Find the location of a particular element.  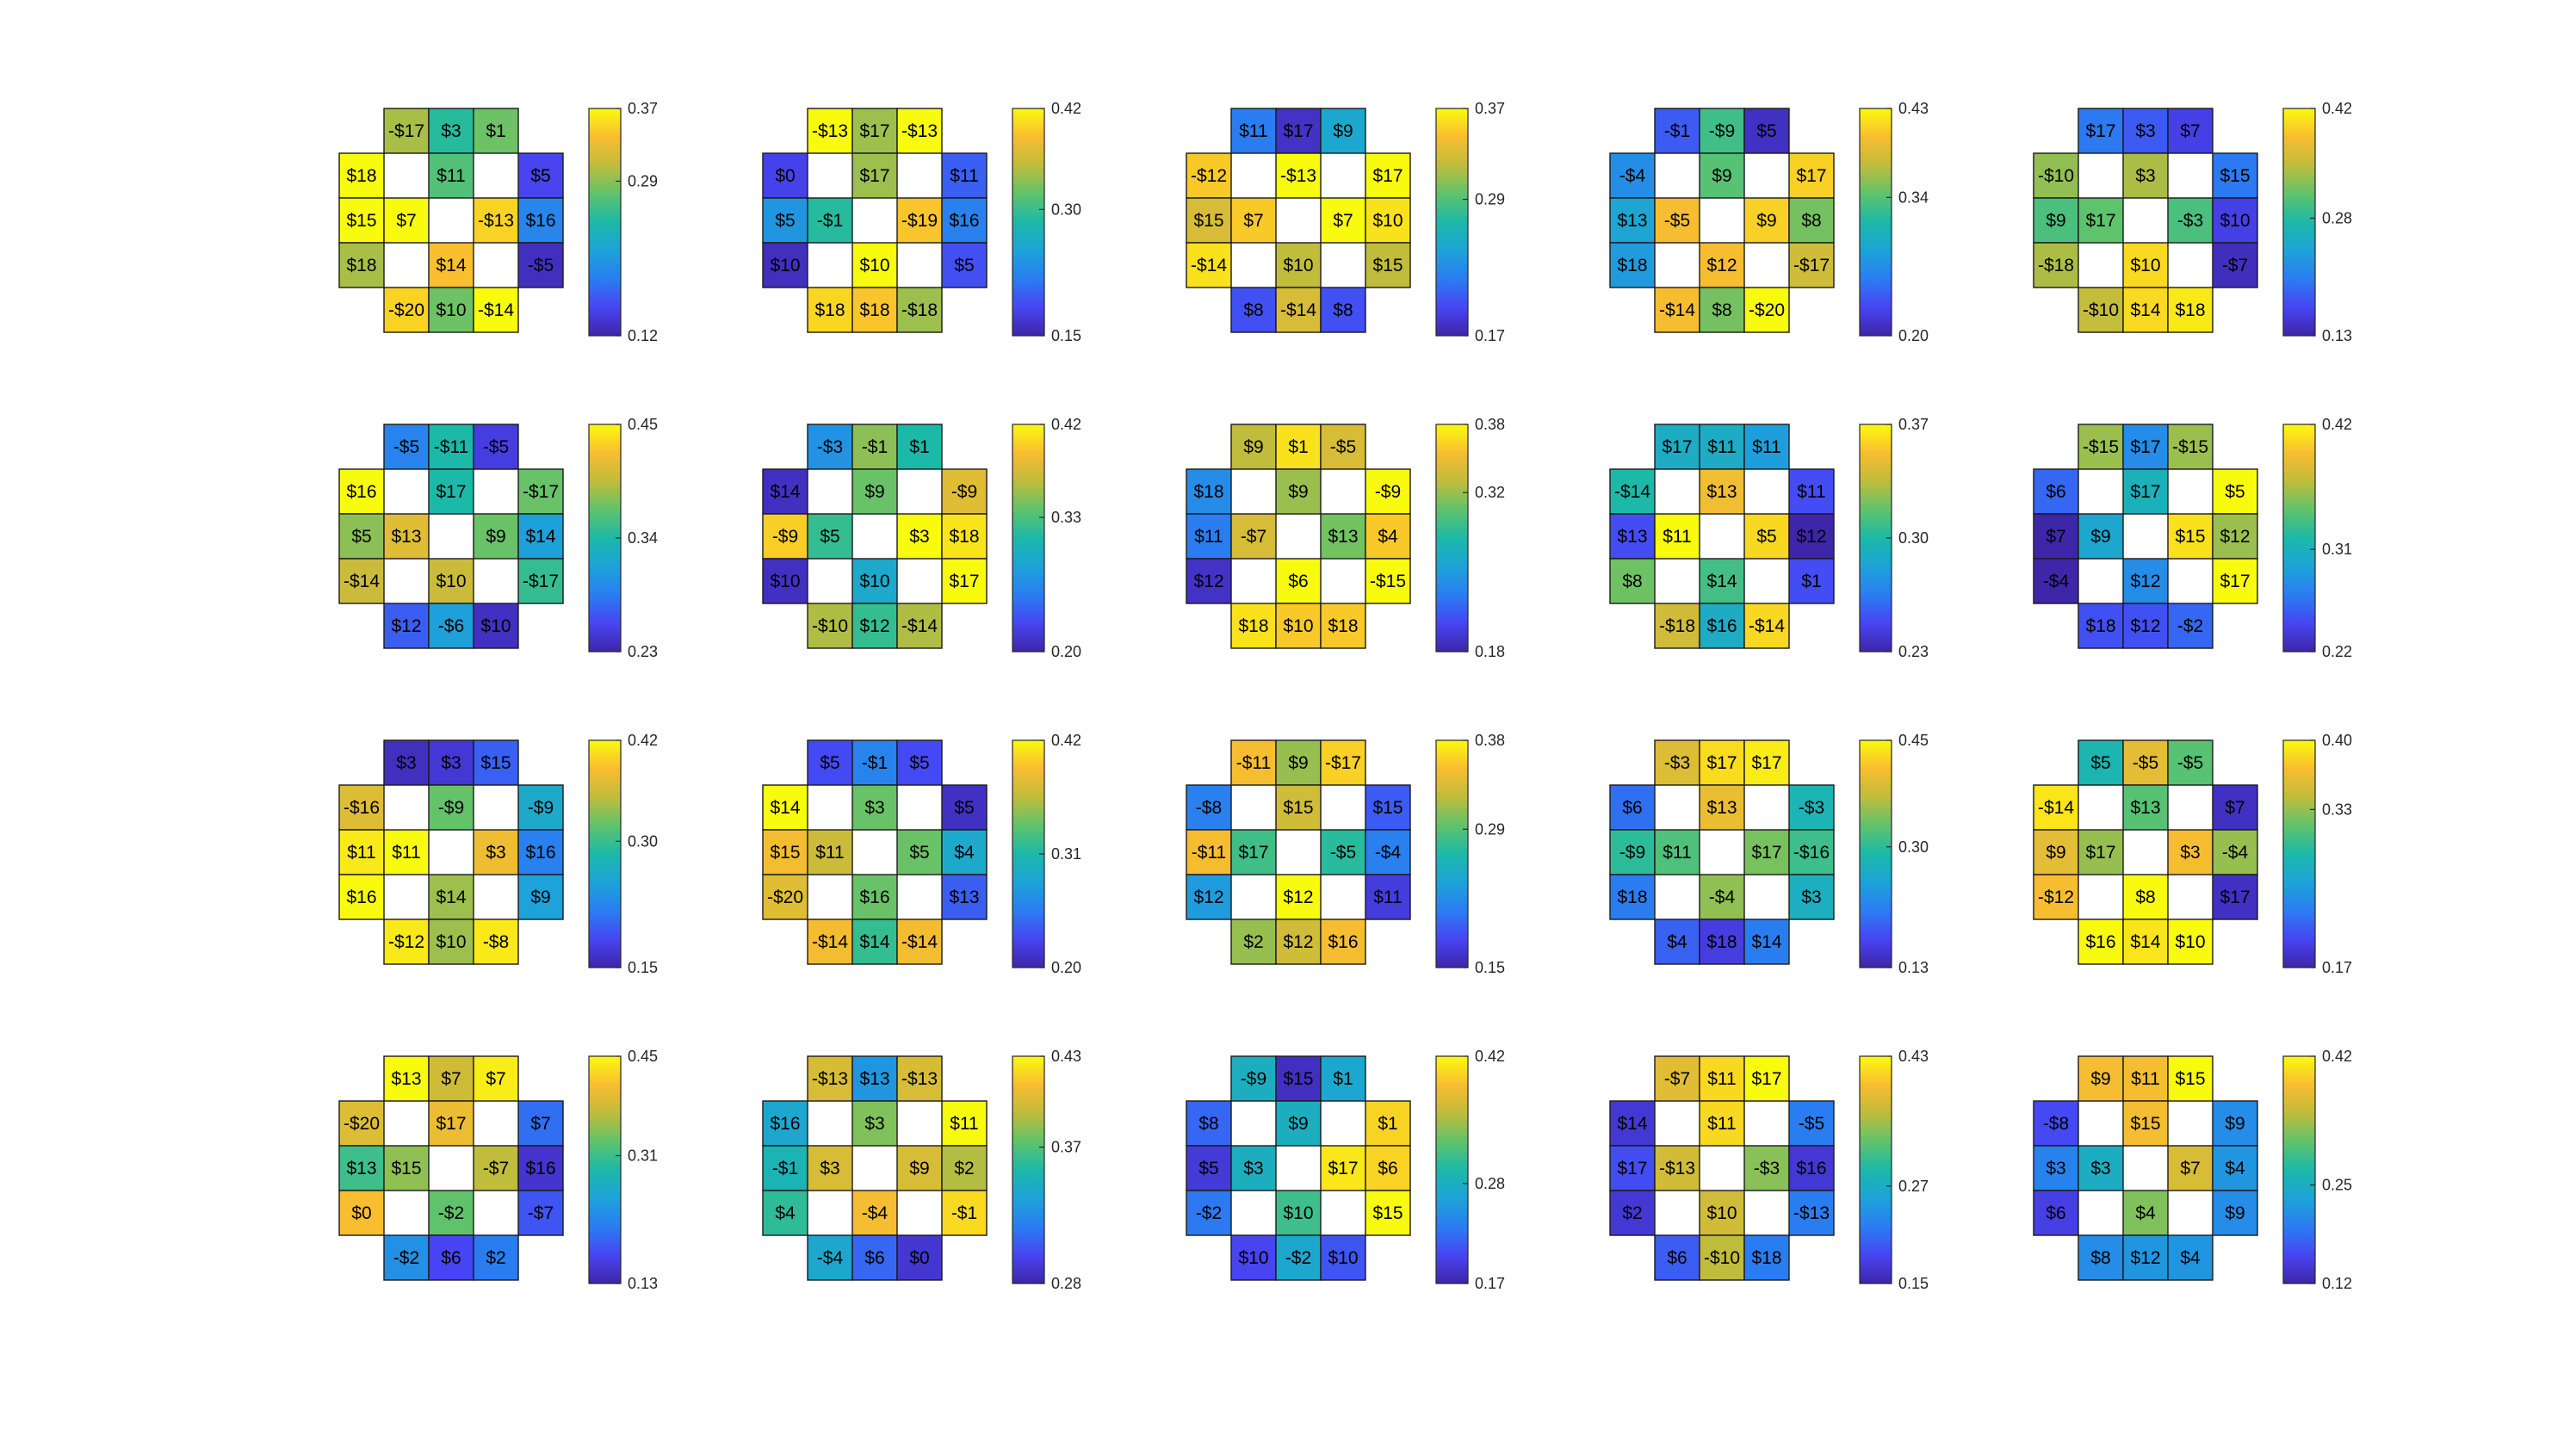

cell-label: -$13 is located at coordinates (496, 221).